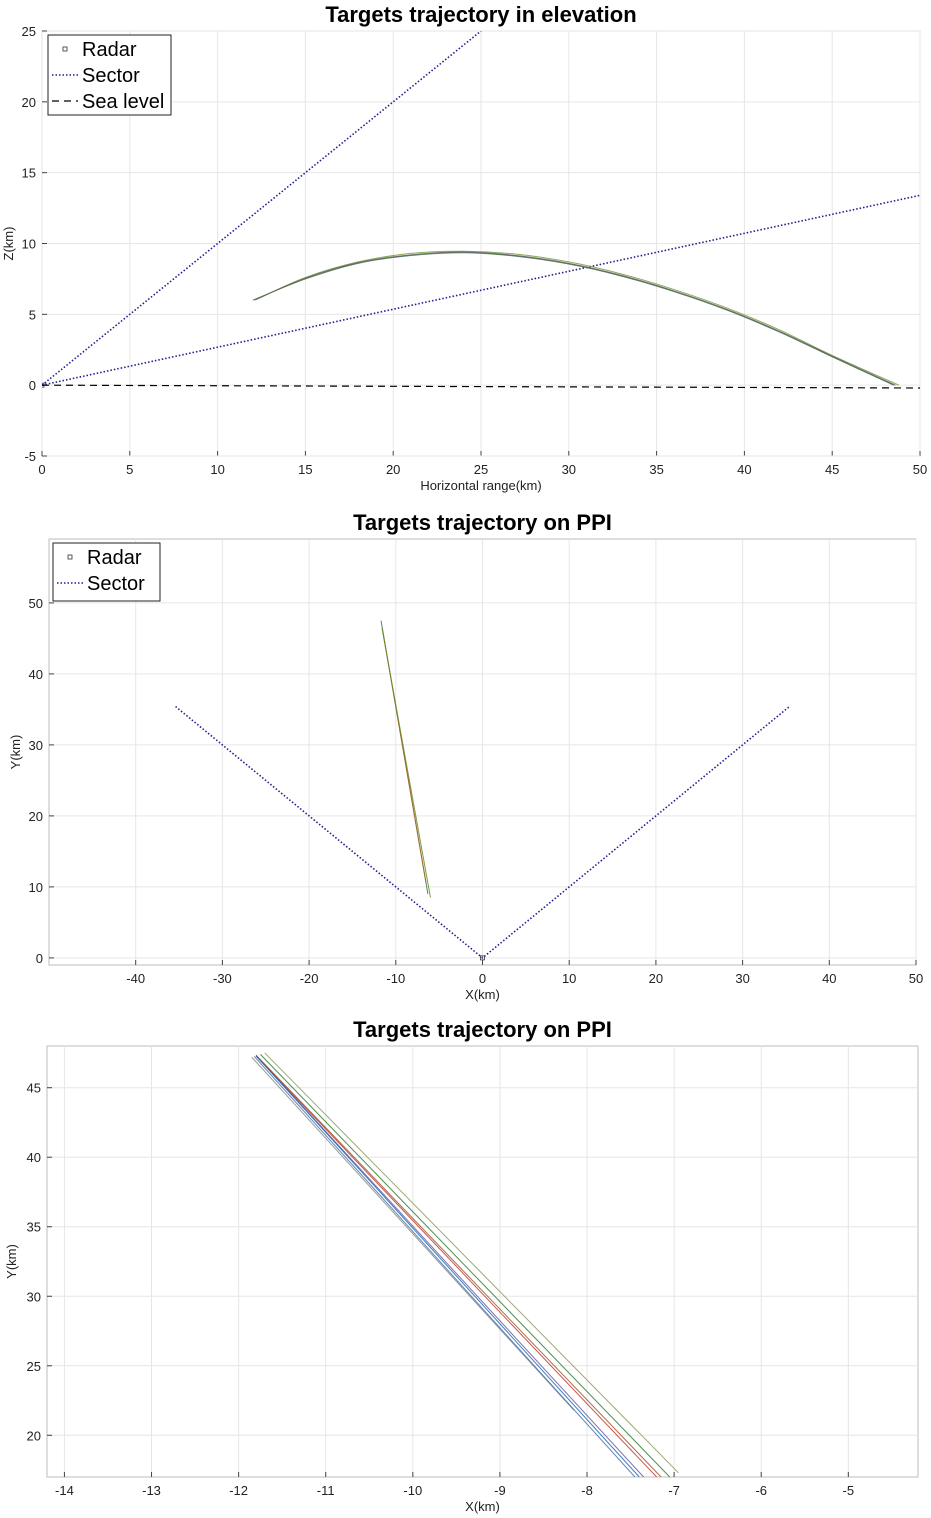  Describe the element at coordinates (29, 173) in the screenshot. I see `y-tick-label: 15` at that location.